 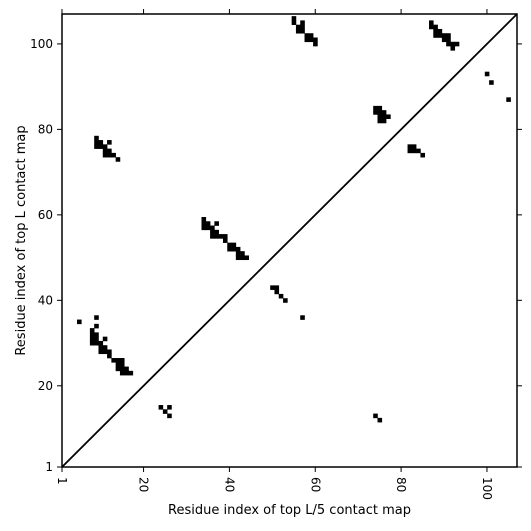 I want to click on y-tick-label: 80, so click(x=45, y=129).